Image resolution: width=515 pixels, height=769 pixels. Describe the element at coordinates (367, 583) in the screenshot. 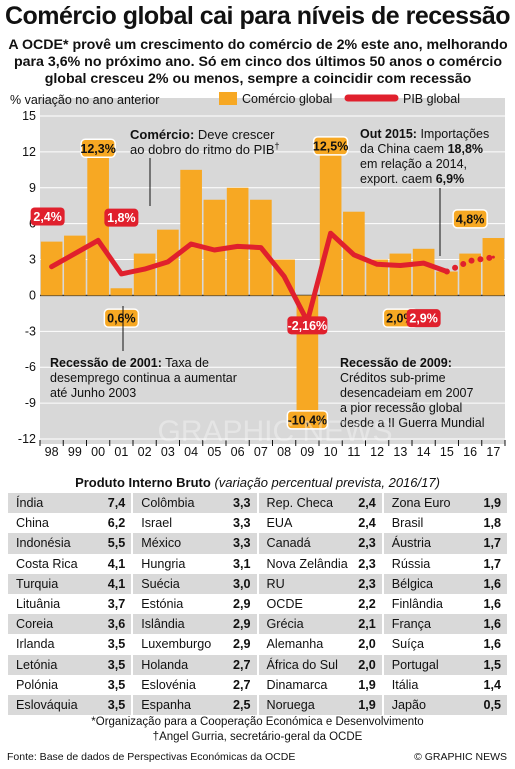

I see `gdp-value: 2,3` at that location.